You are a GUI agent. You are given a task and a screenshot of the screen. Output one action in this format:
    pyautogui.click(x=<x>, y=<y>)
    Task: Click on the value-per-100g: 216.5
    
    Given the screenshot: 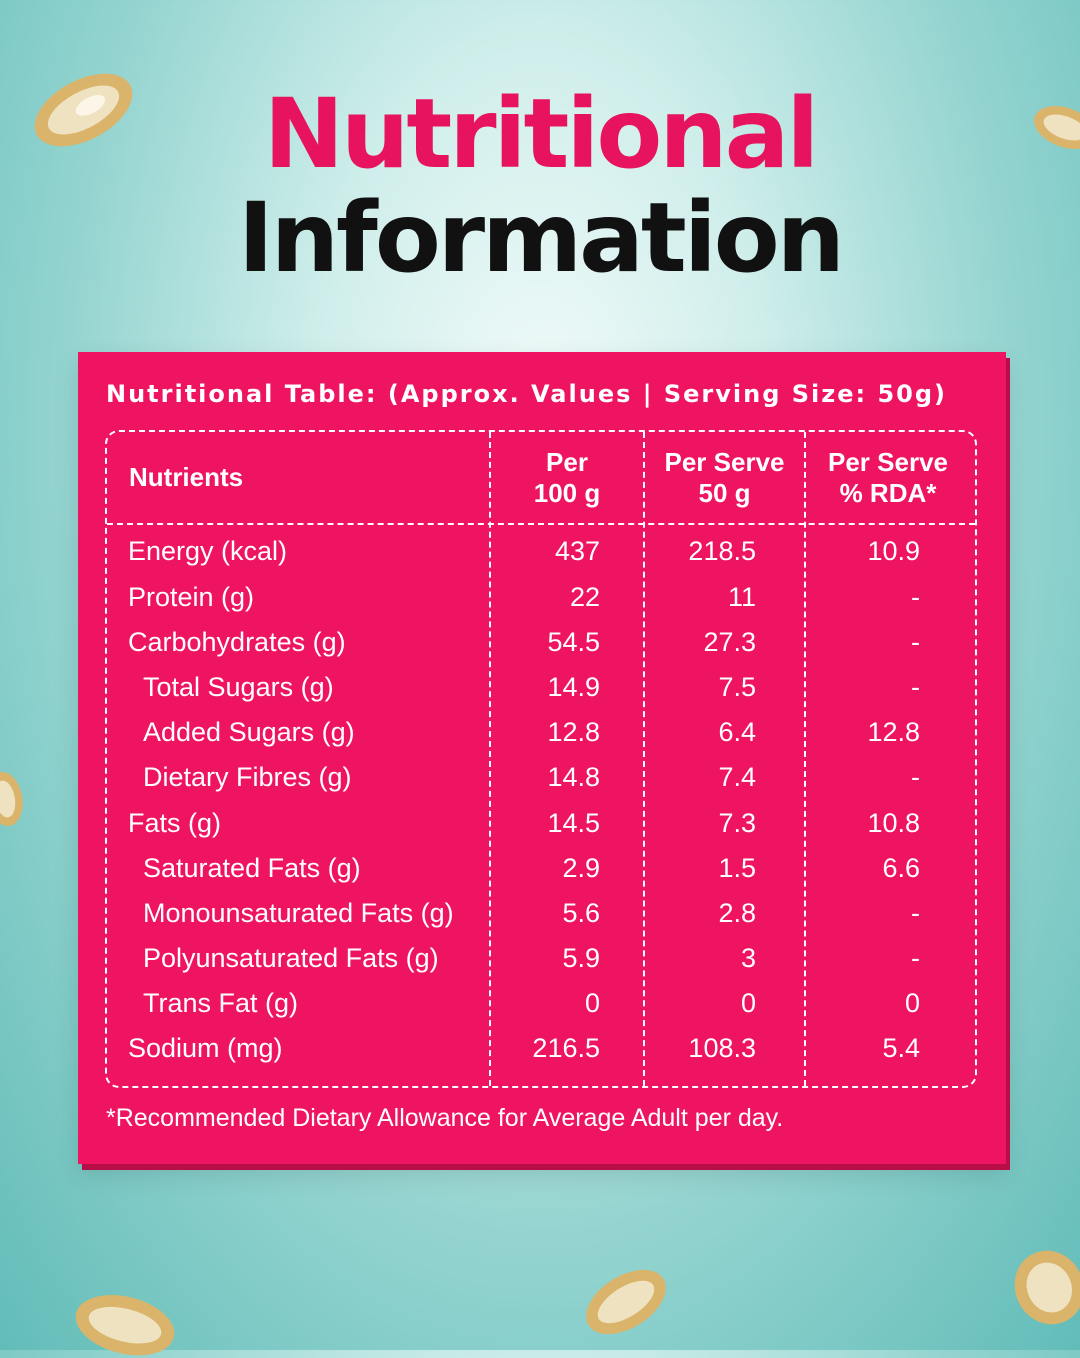 What is the action you would take?
    pyautogui.click(x=566, y=1048)
    